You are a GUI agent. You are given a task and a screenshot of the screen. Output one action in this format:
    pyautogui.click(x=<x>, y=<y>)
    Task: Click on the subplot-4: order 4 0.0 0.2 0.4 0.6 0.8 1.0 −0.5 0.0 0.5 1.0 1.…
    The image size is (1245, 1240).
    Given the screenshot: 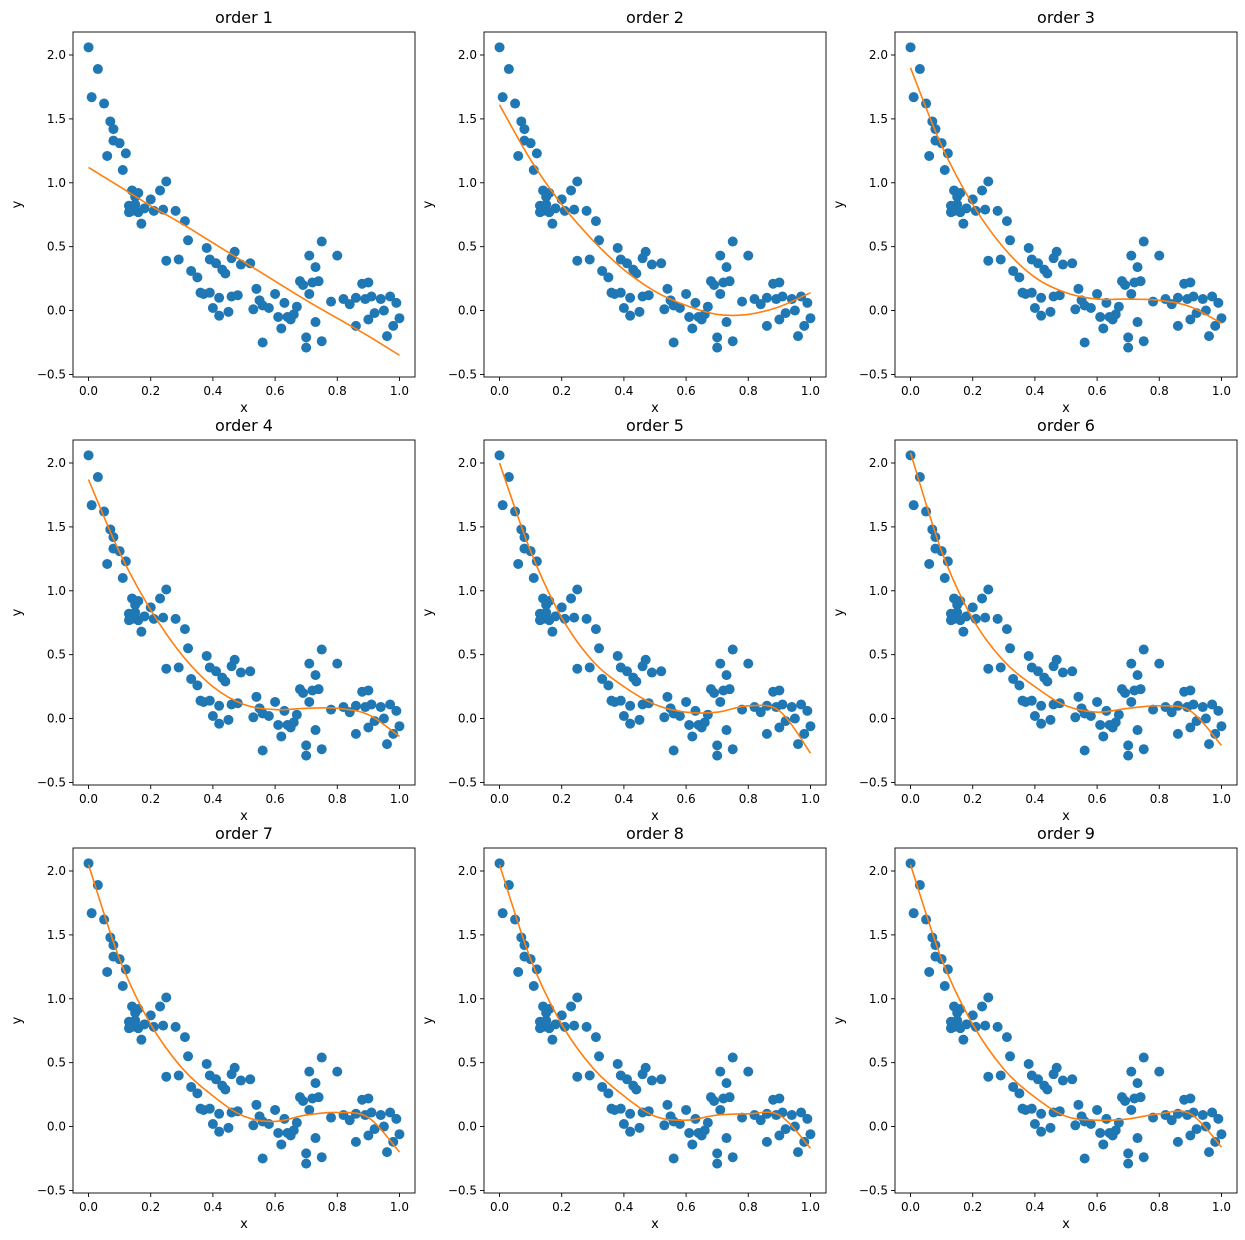 What is the action you would take?
    pyautogui.click(x=213, y=620)
    